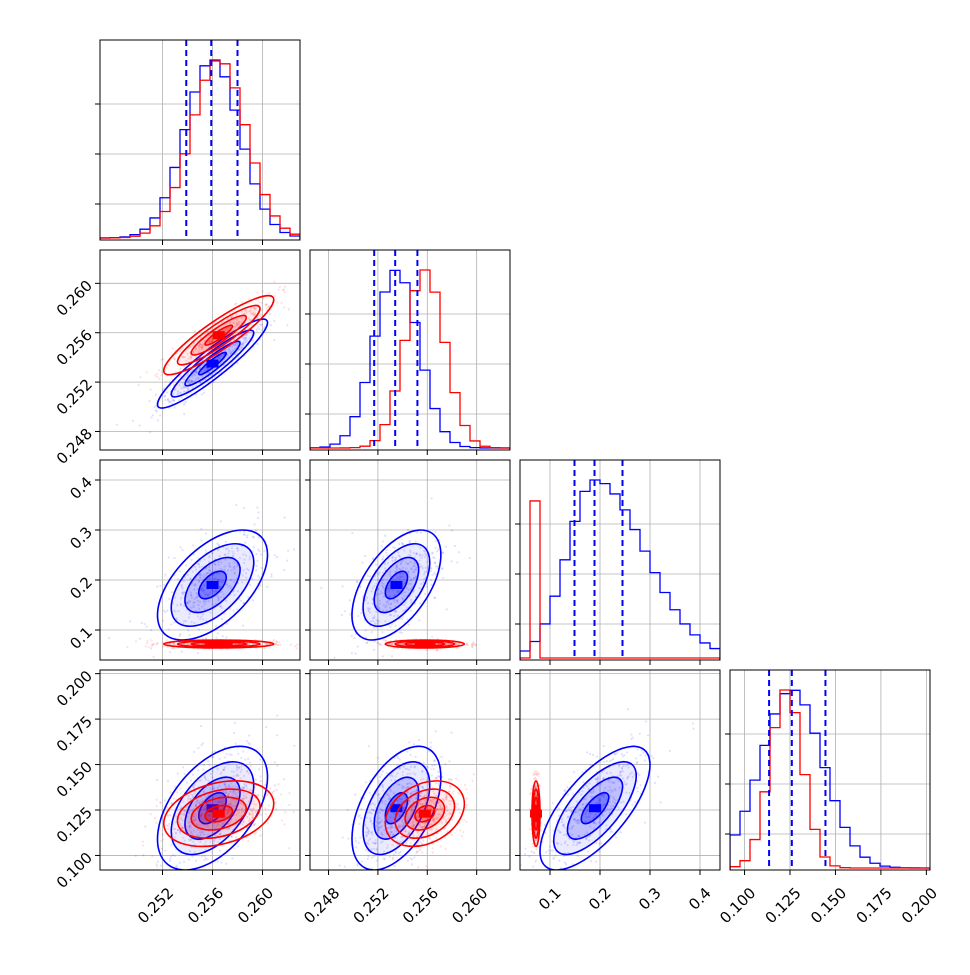 The height and width of the screenshot is (975, 970). I want to click on panel-2-0: 0.10.20.30.4, so click(183, 566).